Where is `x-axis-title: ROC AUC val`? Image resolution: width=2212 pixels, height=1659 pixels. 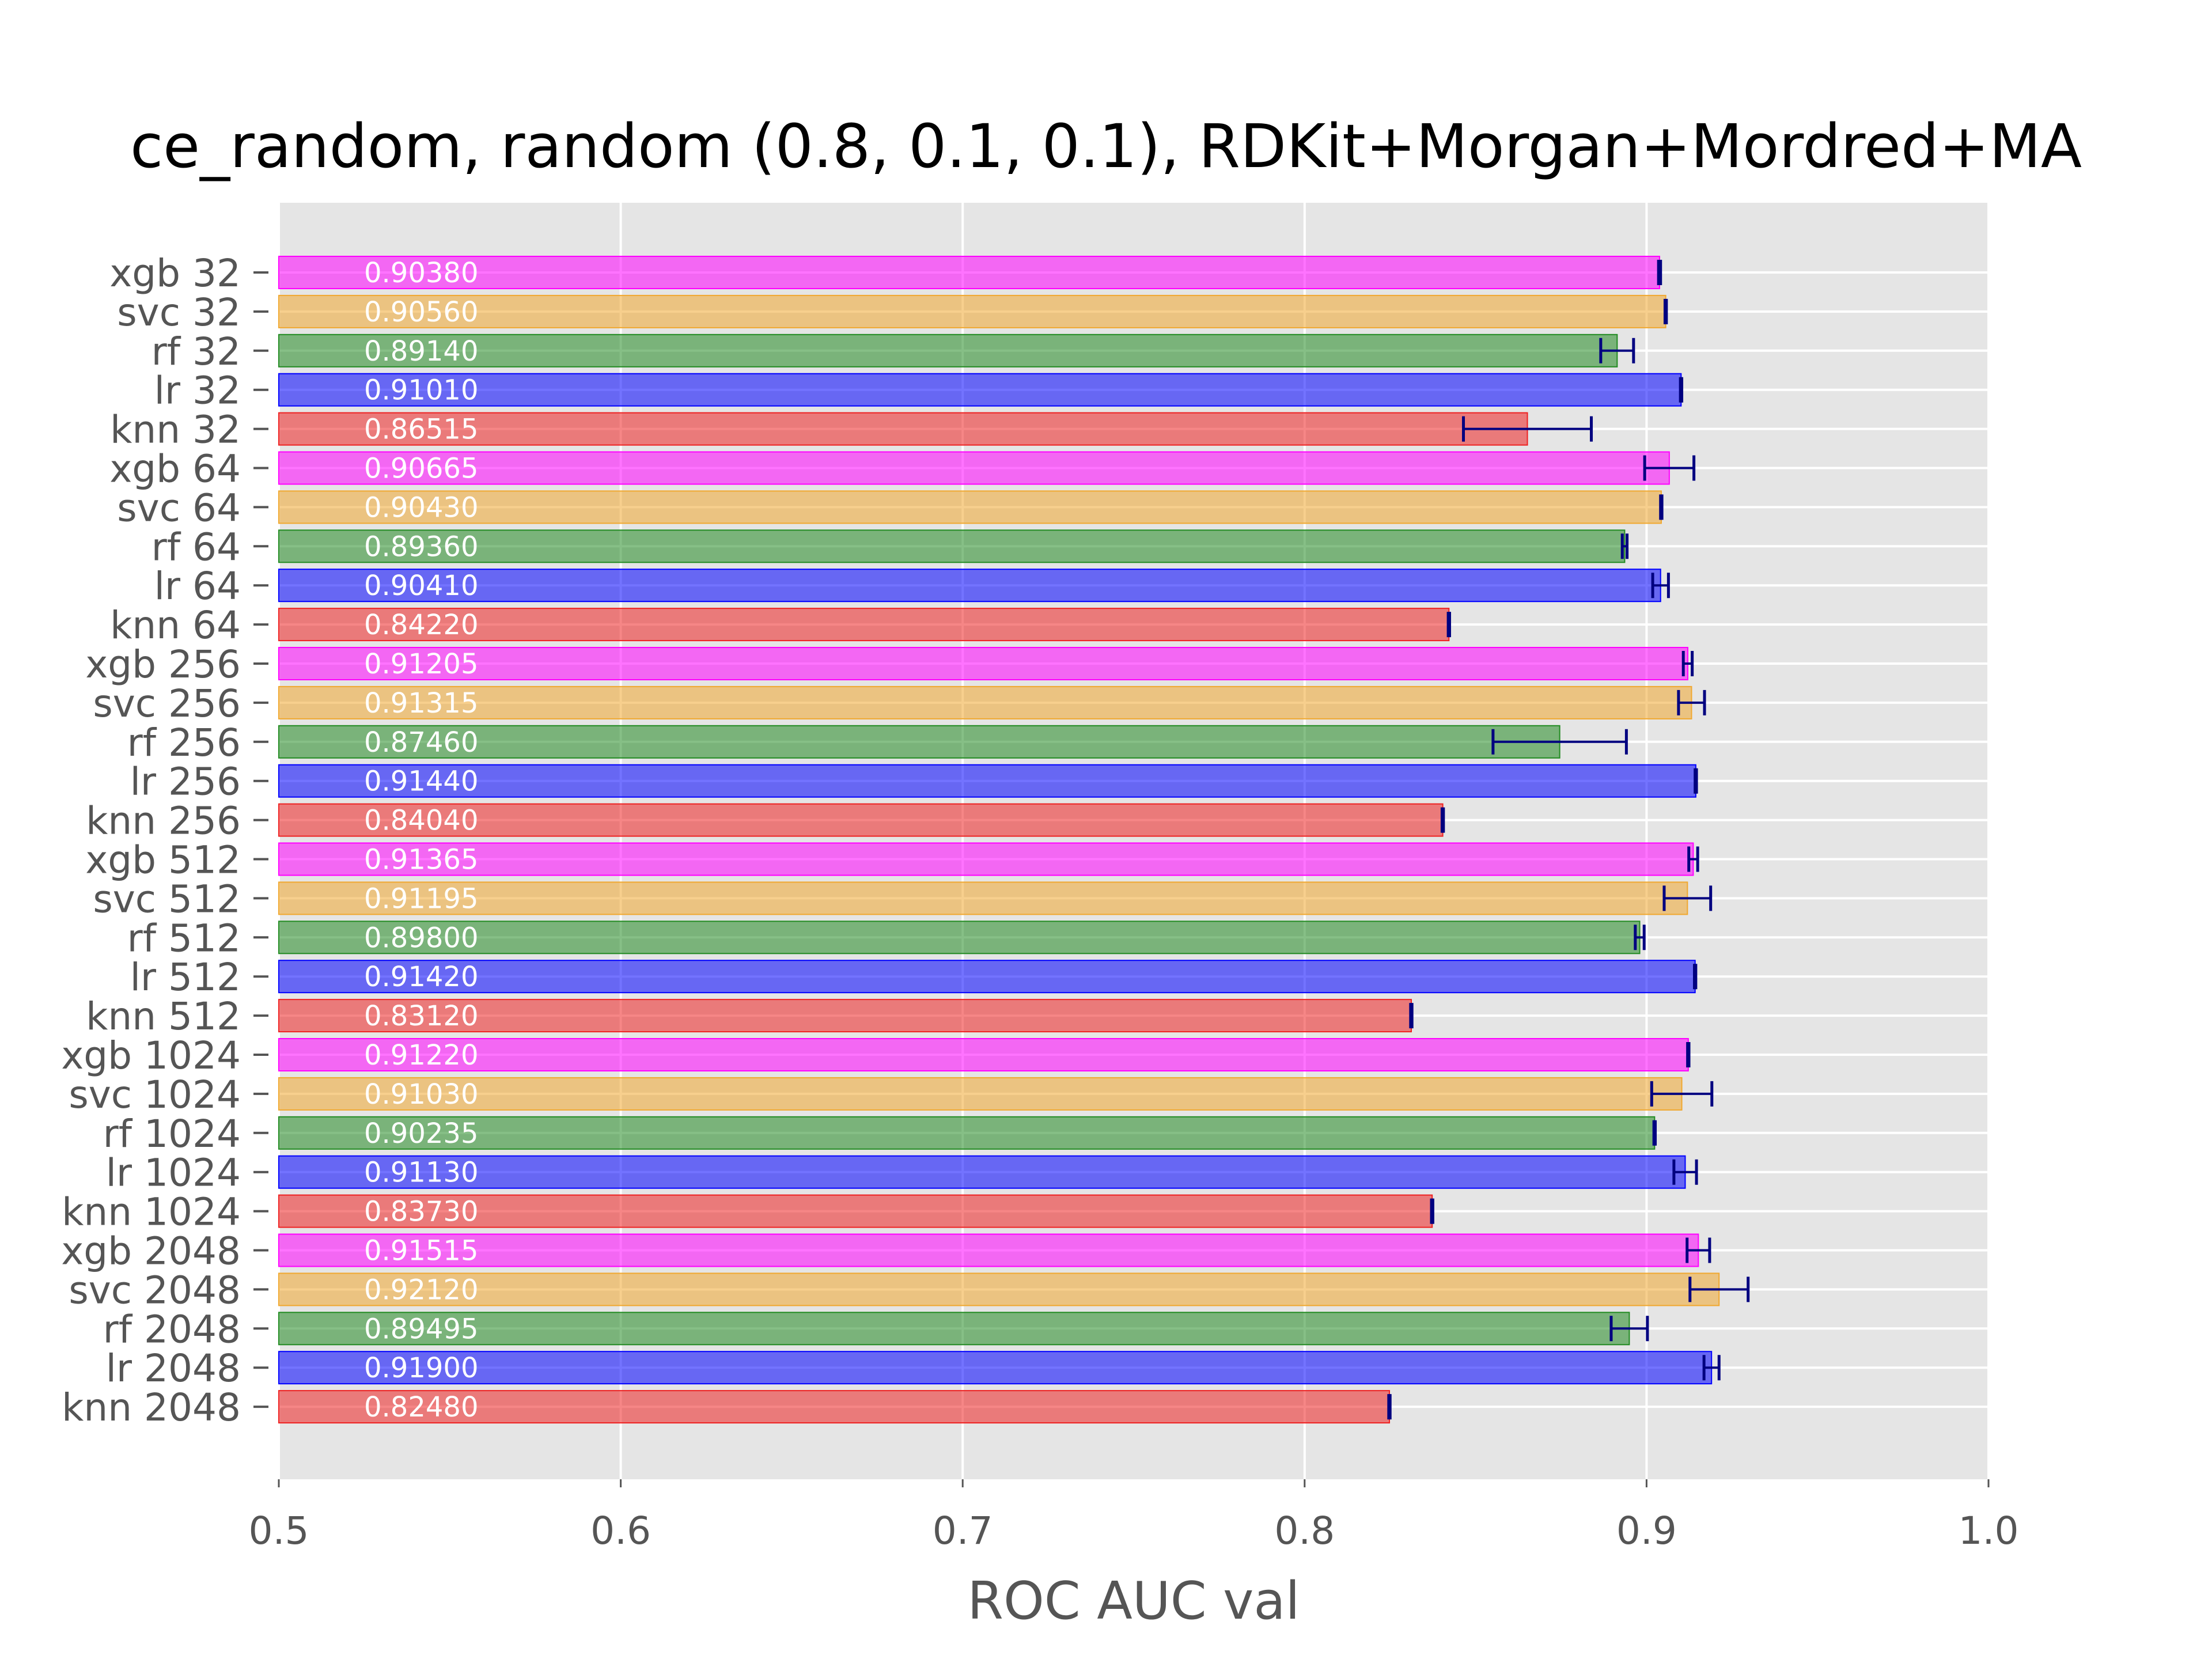
x-axis-title: ROC AUC val is located at coordinates (1133, 1601).